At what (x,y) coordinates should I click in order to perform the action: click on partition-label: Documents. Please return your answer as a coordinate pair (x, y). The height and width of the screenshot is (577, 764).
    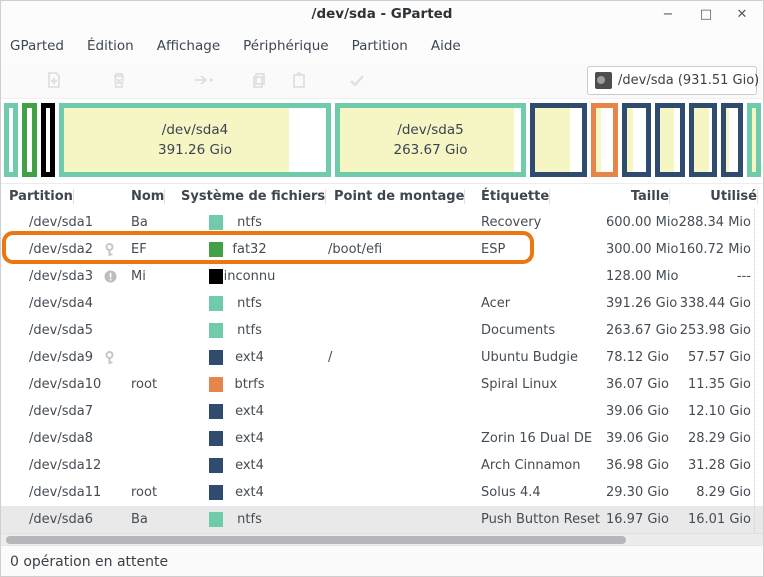
    Looking at the image, I should click on (518, 330).